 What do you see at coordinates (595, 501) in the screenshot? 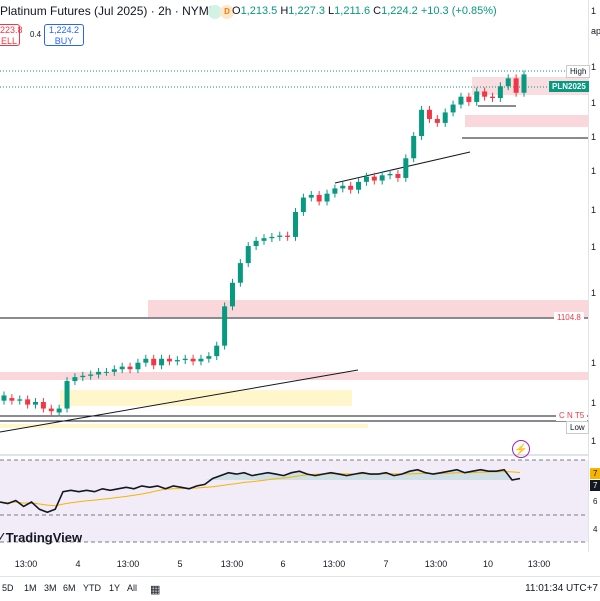
I see `rsi-axis-label: 6` at bounding box center [595, 501].